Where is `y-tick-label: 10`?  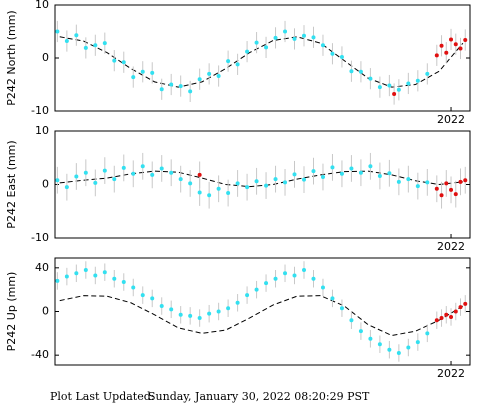 y-tick-label: 10 is located at coordinates (42, 130).